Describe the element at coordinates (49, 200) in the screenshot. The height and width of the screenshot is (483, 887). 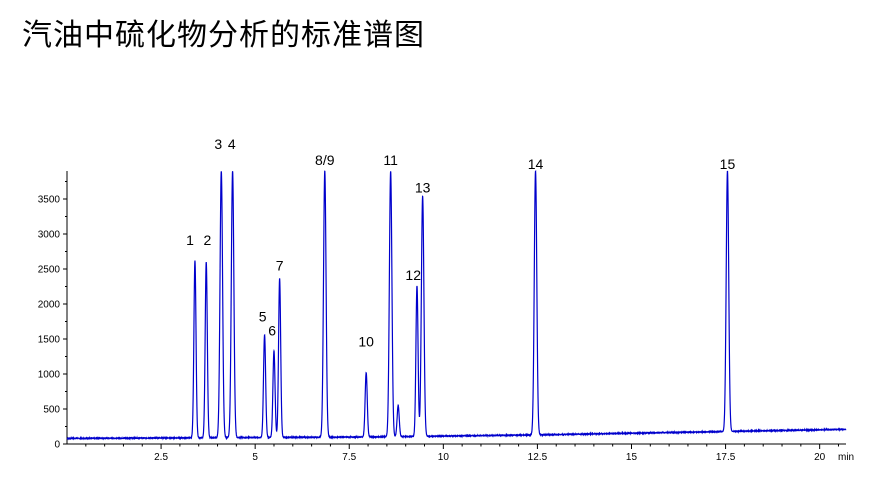
I see `y-tick-label: 3500` at that location.